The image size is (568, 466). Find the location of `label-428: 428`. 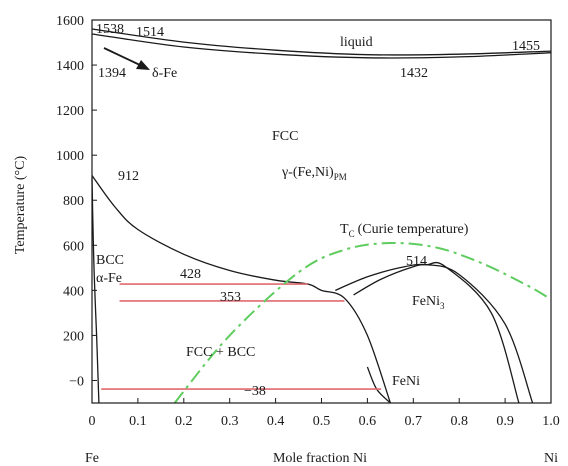

label-428: 428 is located at coordinates (190, 274).